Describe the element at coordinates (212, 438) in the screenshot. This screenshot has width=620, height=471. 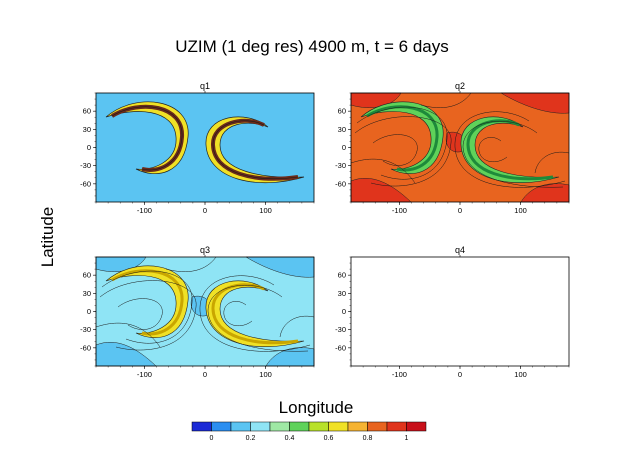
I see `colorbar-label: 0` at that location.